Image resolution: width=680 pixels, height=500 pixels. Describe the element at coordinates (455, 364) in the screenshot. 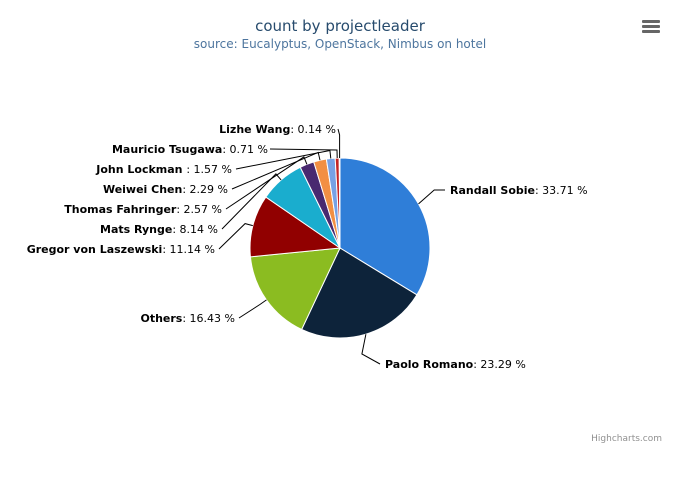

I see `data-label: Paolo Romano: 23.29 %` at that location.